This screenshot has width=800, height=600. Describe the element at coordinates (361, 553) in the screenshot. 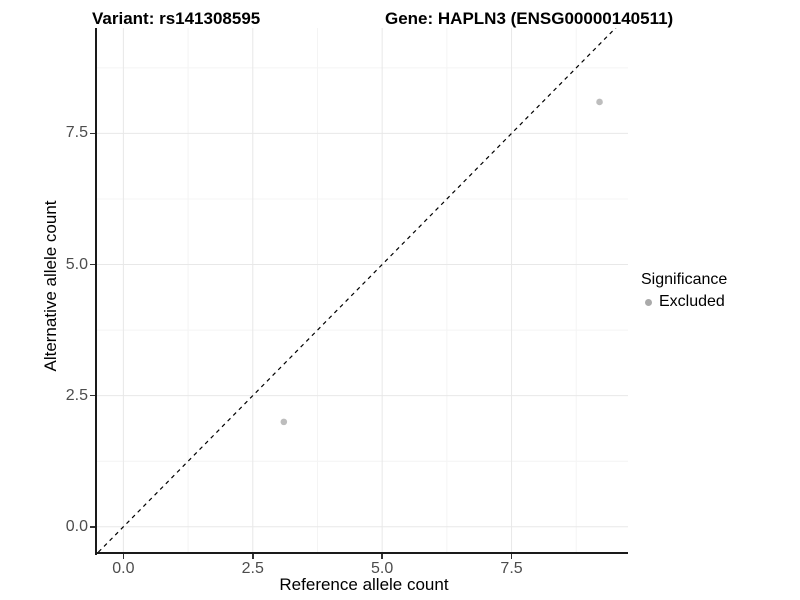

I see `x-axis-line` at that location.